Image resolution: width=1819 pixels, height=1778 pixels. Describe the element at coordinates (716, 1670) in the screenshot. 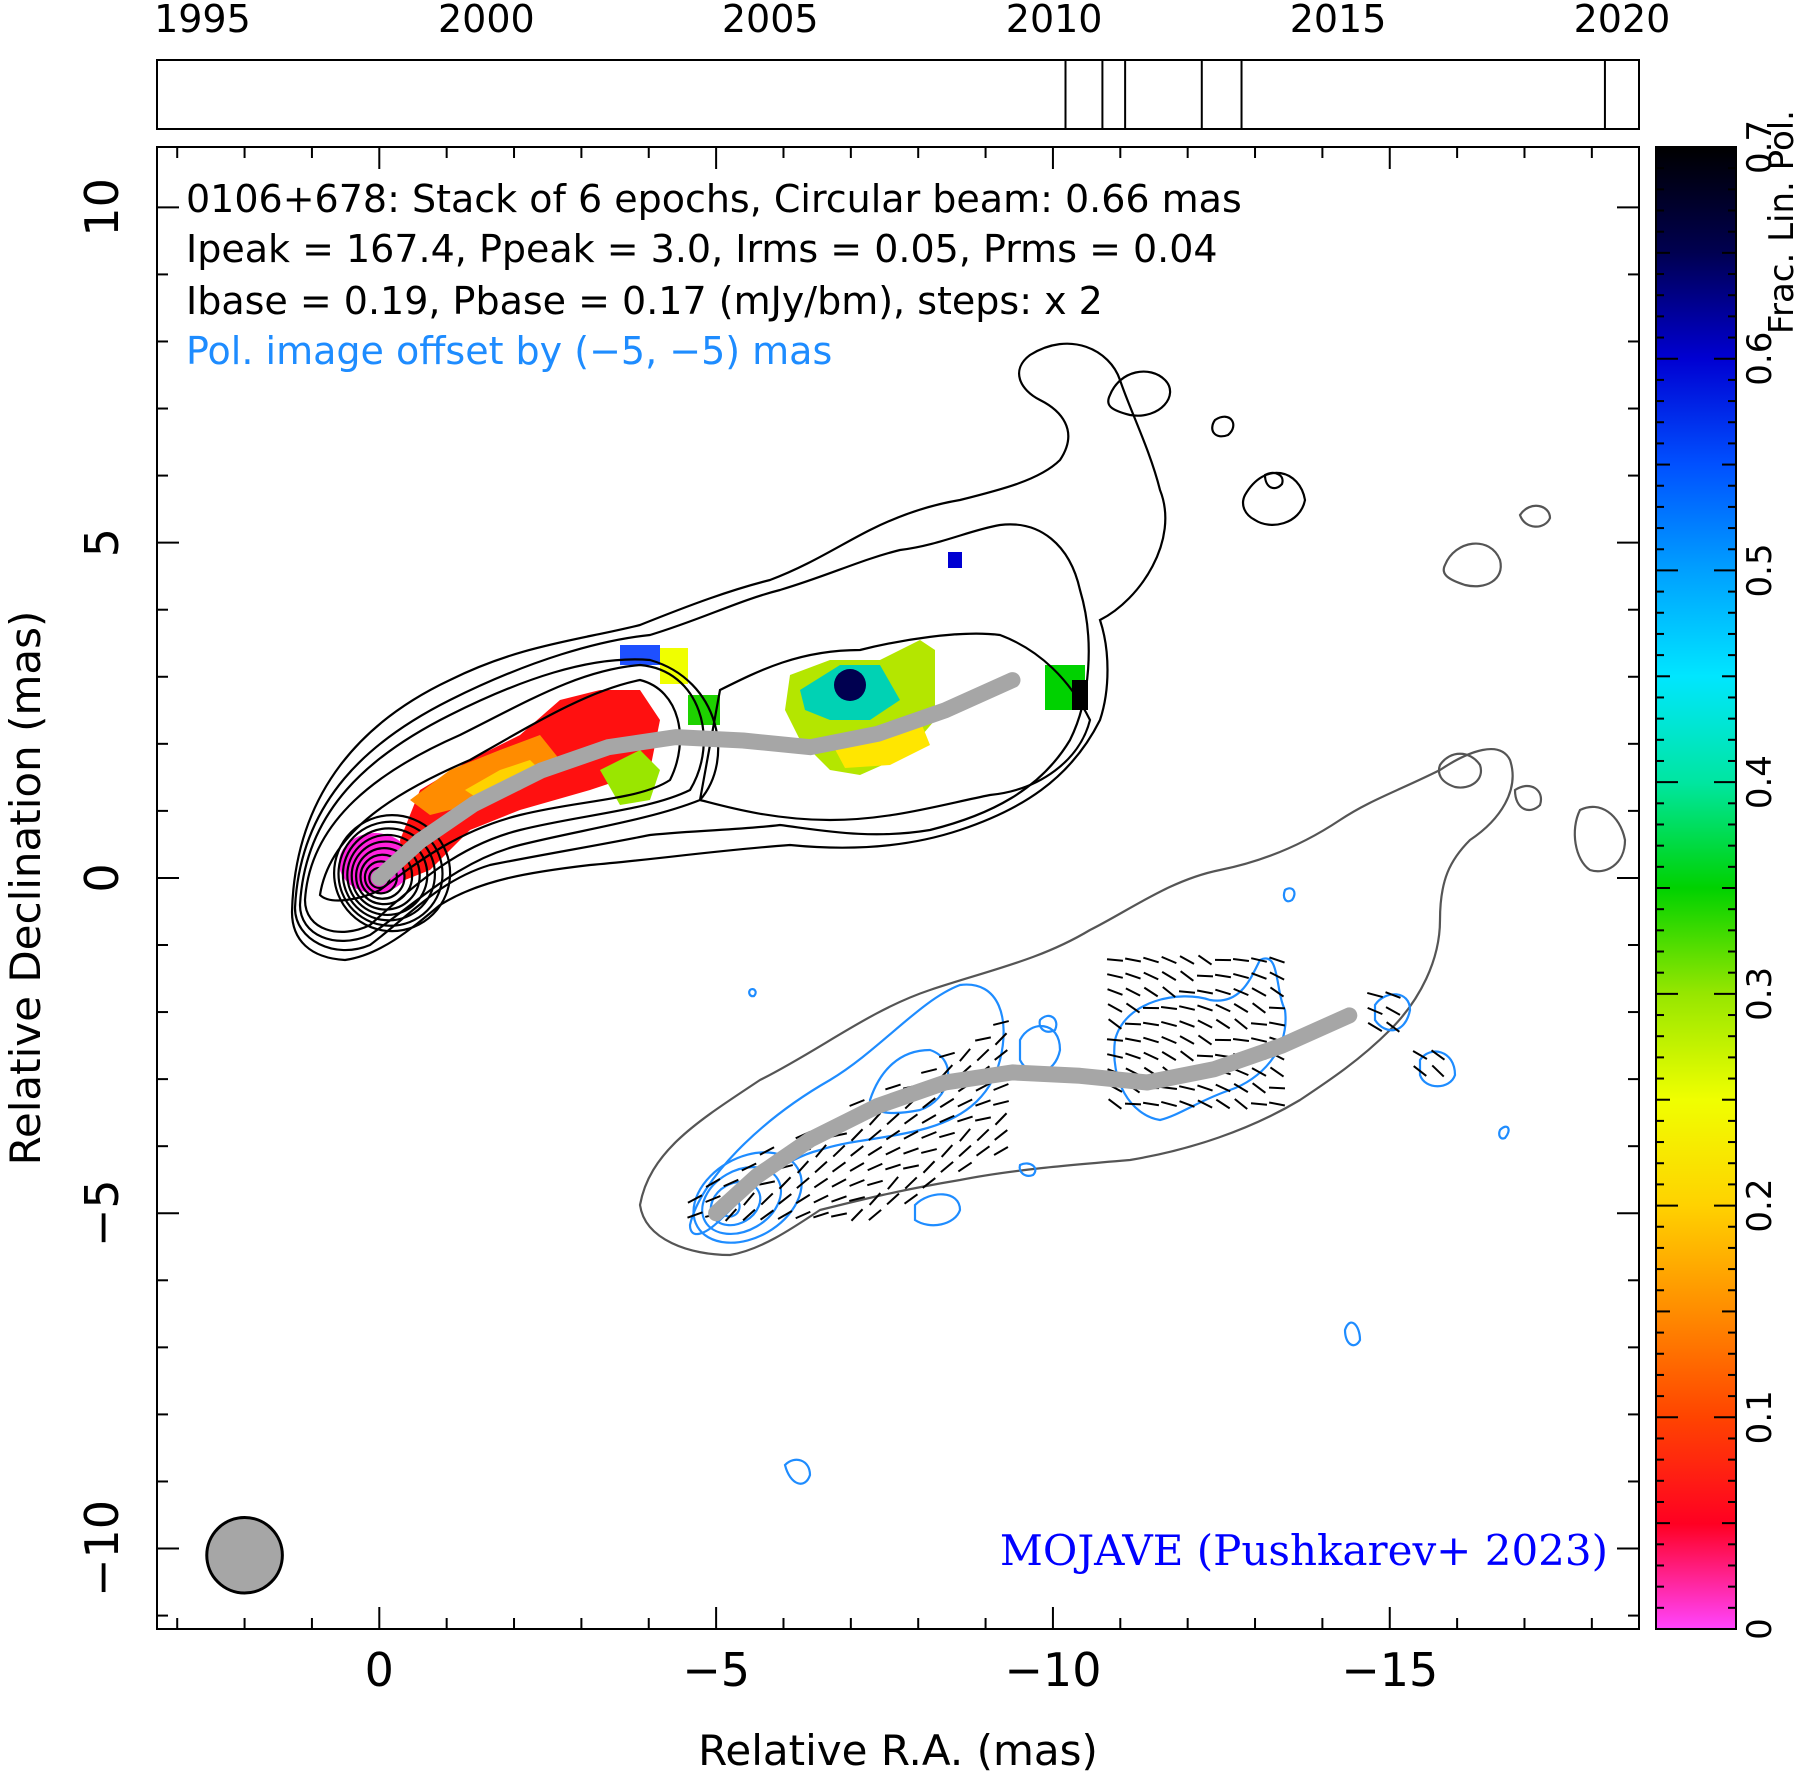

I see `x-tick-label: −5` at that location.